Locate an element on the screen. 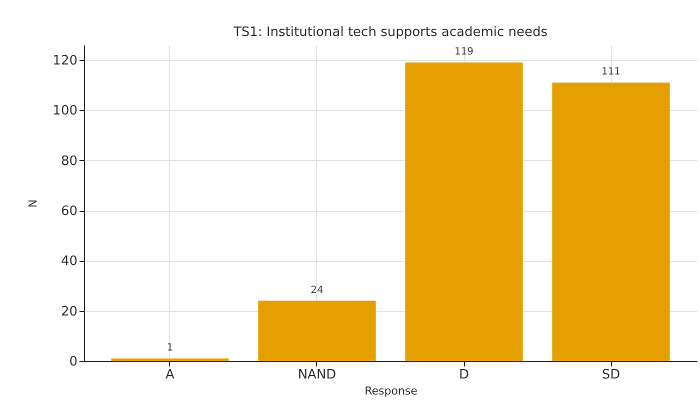 This screenshot has width=700, height=416. data-label: 111 is located at coordinates (611, 72).